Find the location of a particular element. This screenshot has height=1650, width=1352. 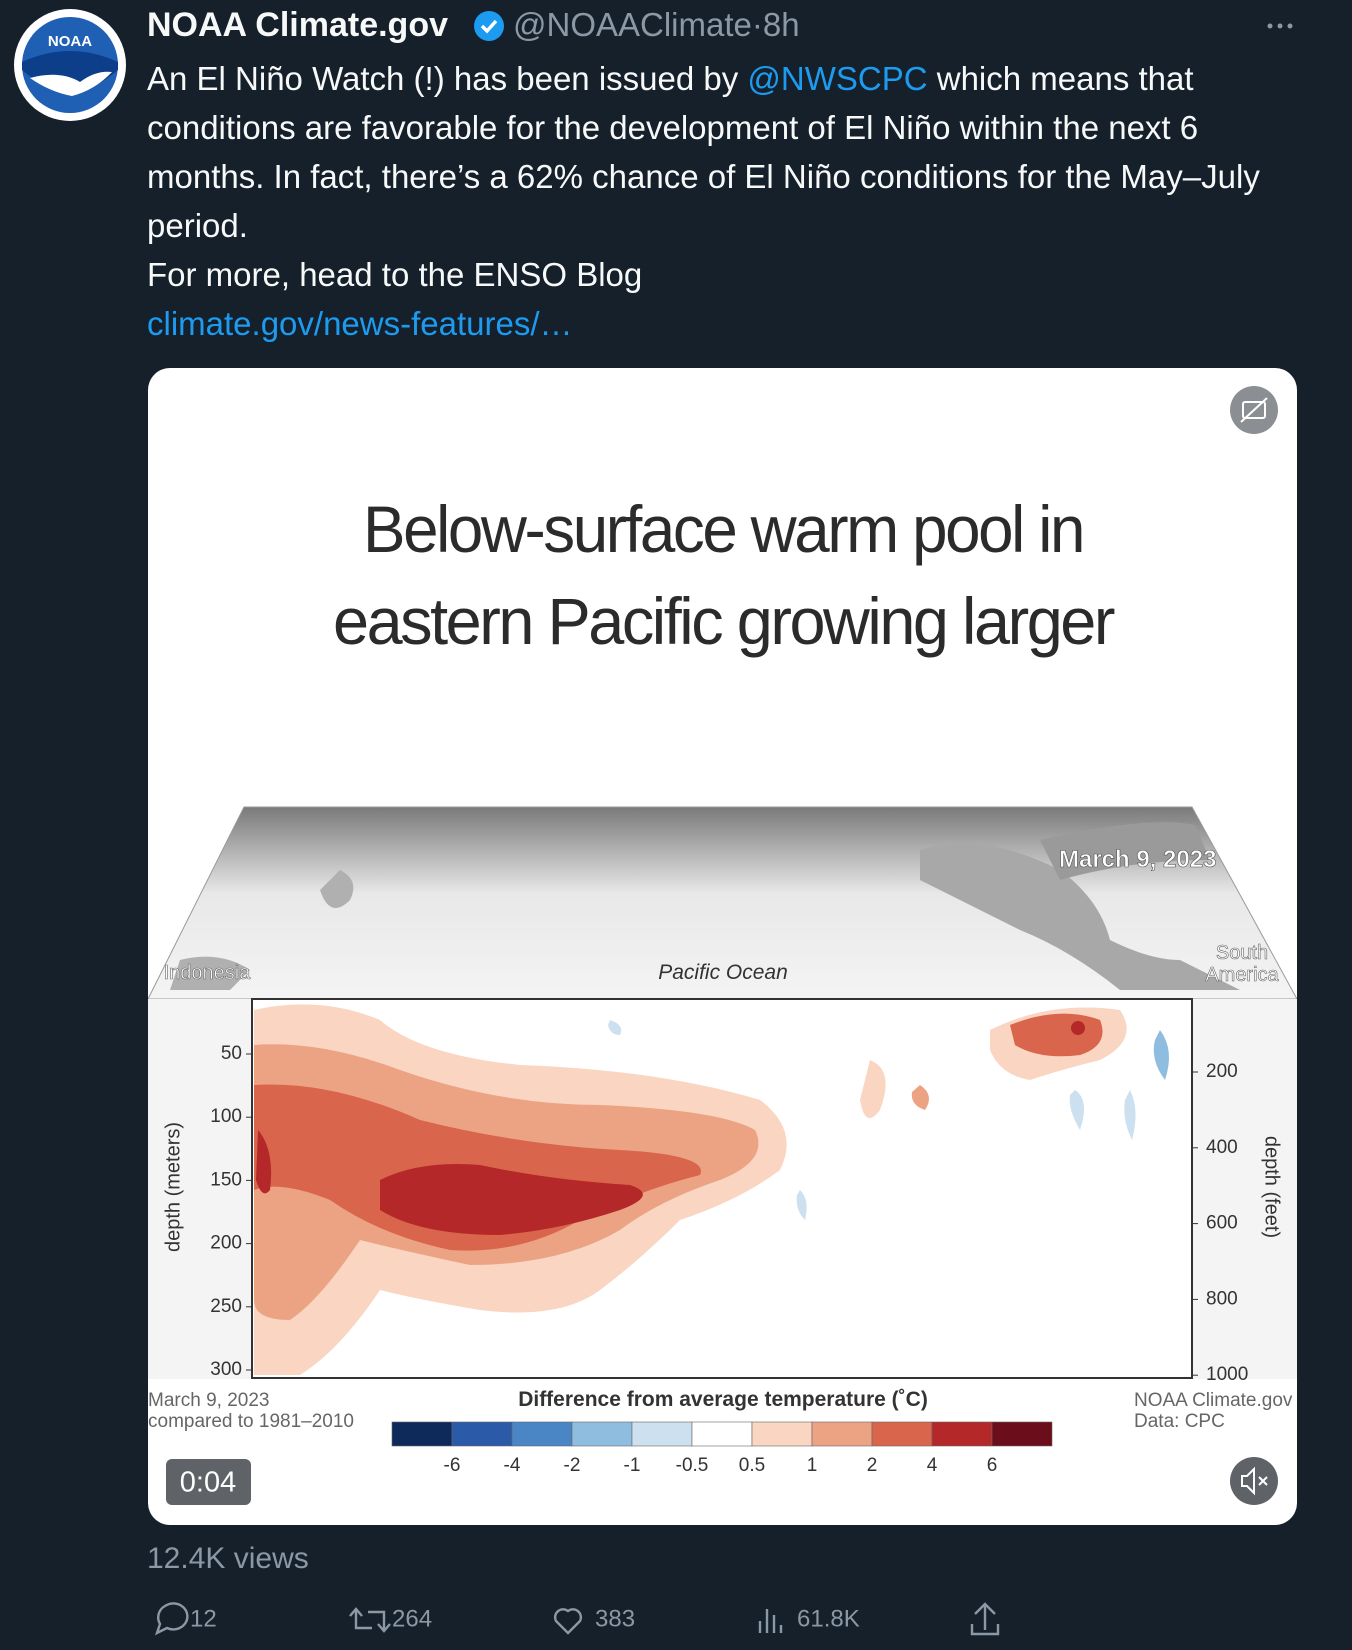

map-label: Indonesia is located at coordinates (208, 973).